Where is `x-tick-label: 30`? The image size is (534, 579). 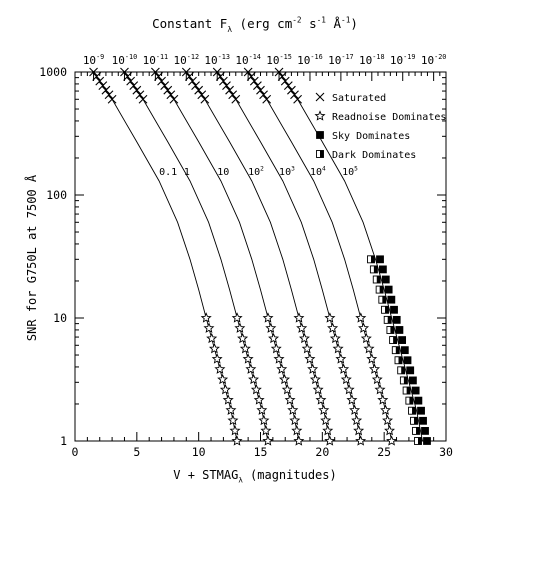
x-tick-label: 30 is located at coordinates (446, 452).